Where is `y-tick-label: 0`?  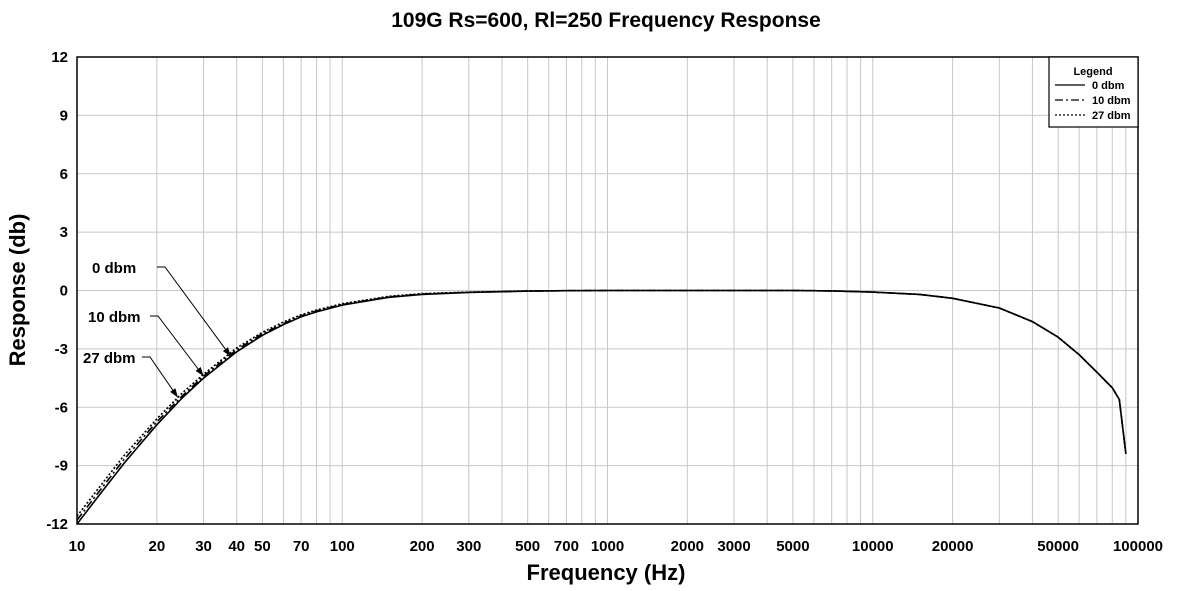
y-tick-label: 0 is located at coordinates (64, 291).